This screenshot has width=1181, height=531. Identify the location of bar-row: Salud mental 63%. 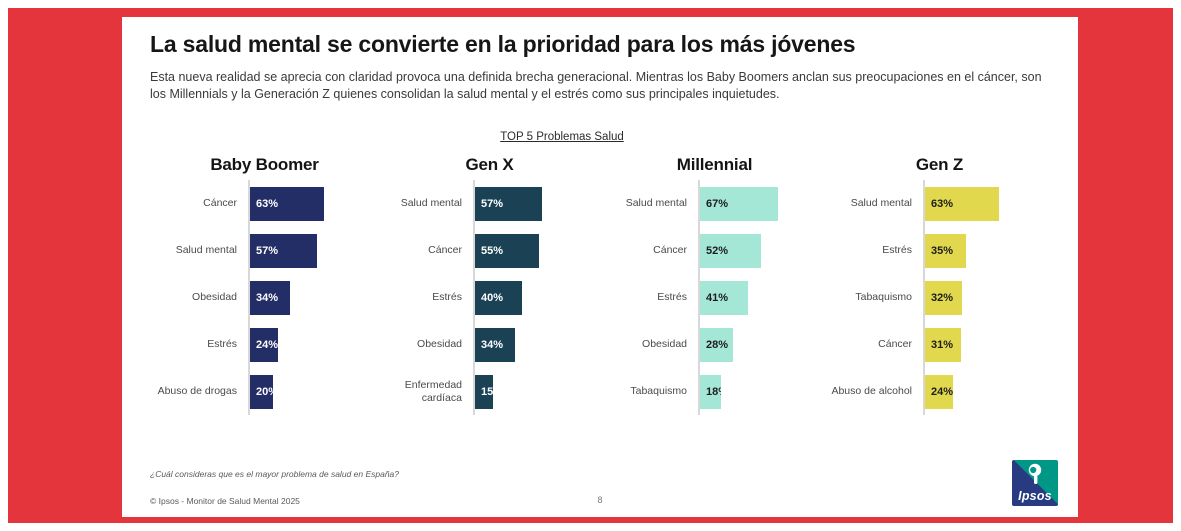
(939, 203).